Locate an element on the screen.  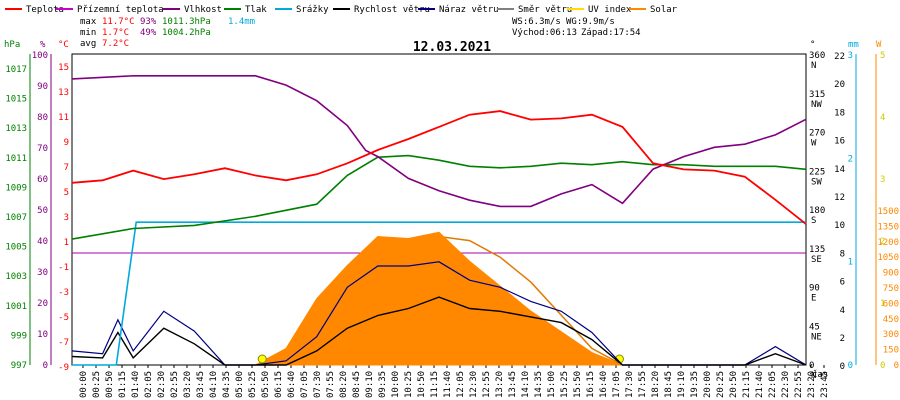
tick-pct-0: 100 is located at coordinates (40, 56).